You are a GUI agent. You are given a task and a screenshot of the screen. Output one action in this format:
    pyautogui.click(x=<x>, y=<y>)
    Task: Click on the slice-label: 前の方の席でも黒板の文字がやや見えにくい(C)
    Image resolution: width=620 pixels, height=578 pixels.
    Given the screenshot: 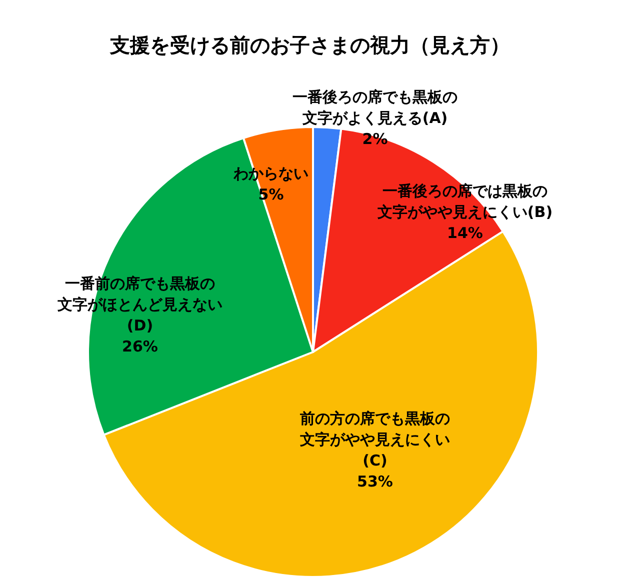 What is the action you would take?
    pyautogui.click(x=374, y=440)
    